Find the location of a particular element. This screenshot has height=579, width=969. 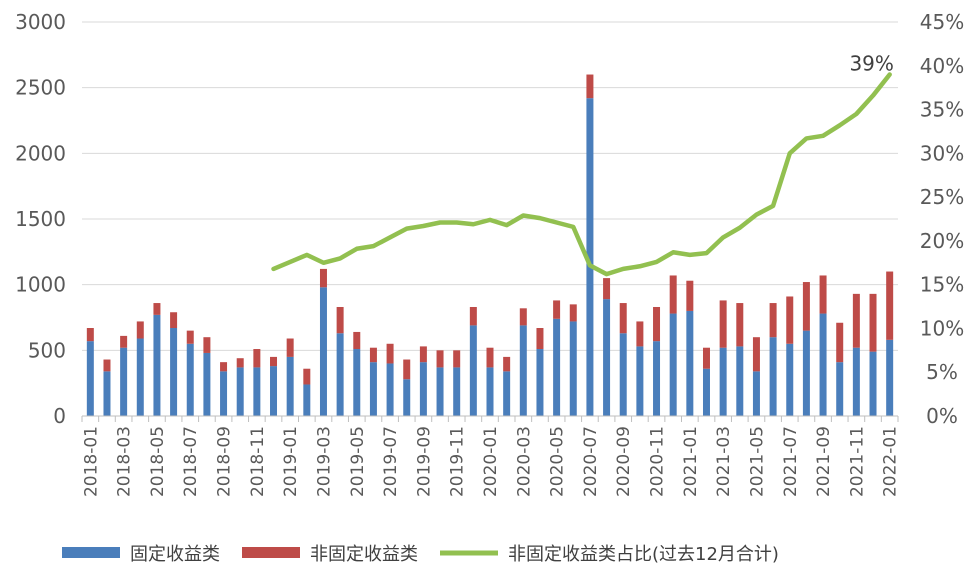

legend-label: 非固定收益类占比(过去12月合计) is located at coordinates (643, 554).